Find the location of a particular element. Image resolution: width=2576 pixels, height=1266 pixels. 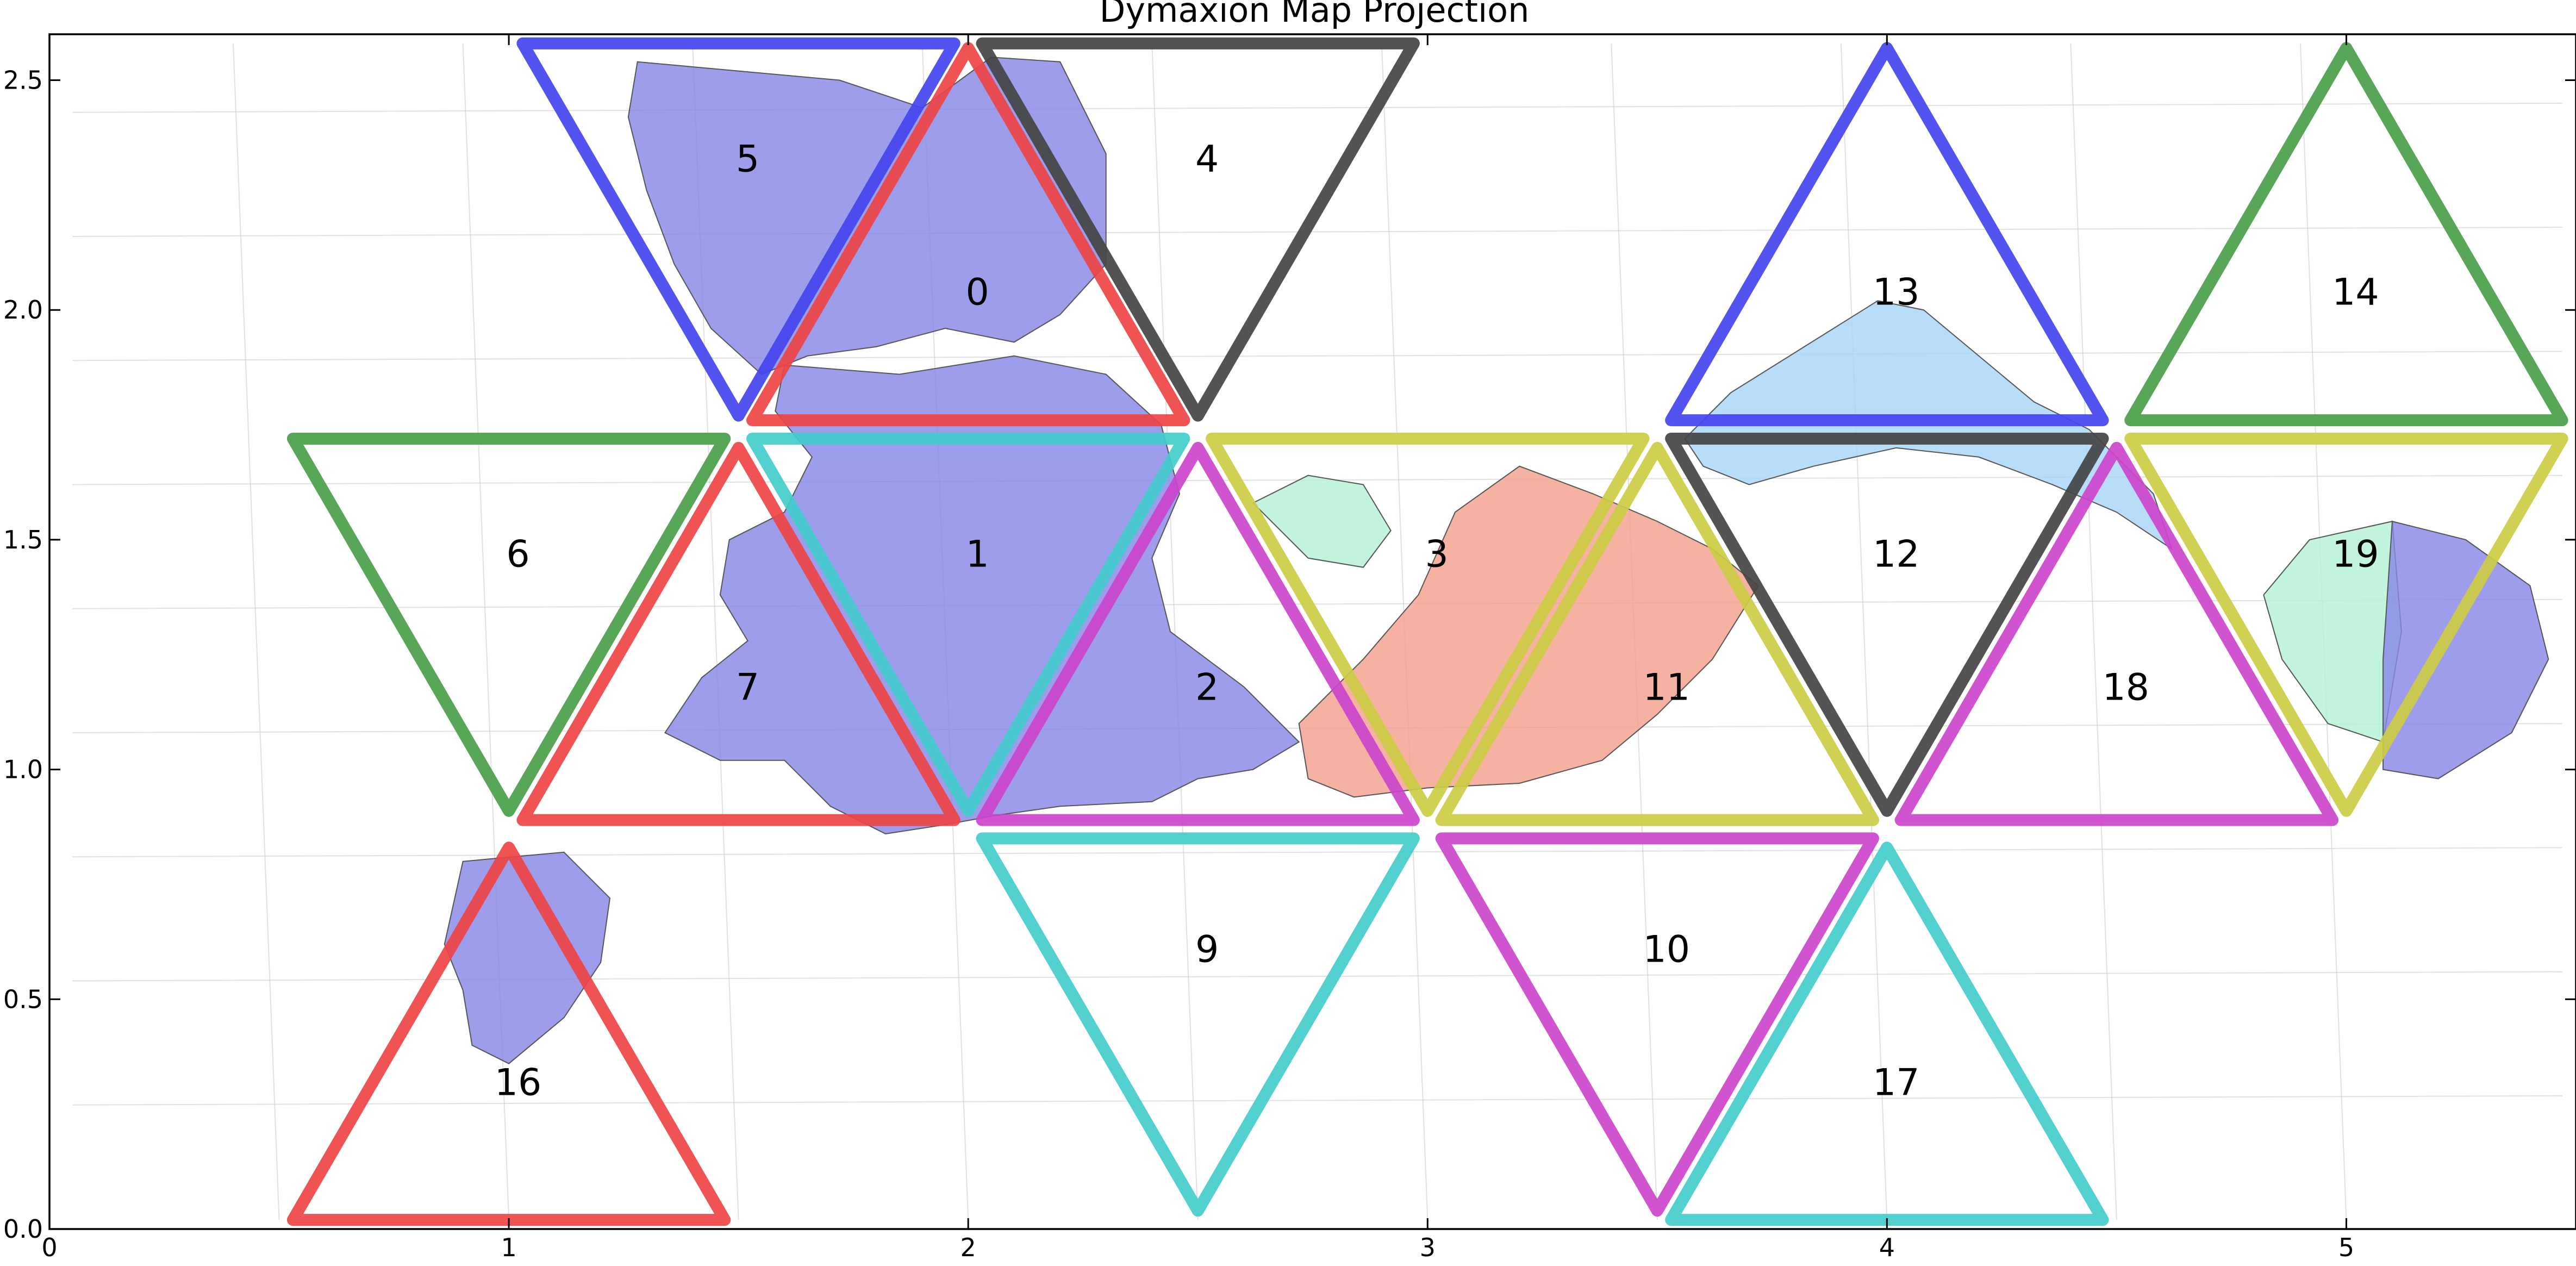

x-tick-label: 2 is located at coordinates (968, 1247).